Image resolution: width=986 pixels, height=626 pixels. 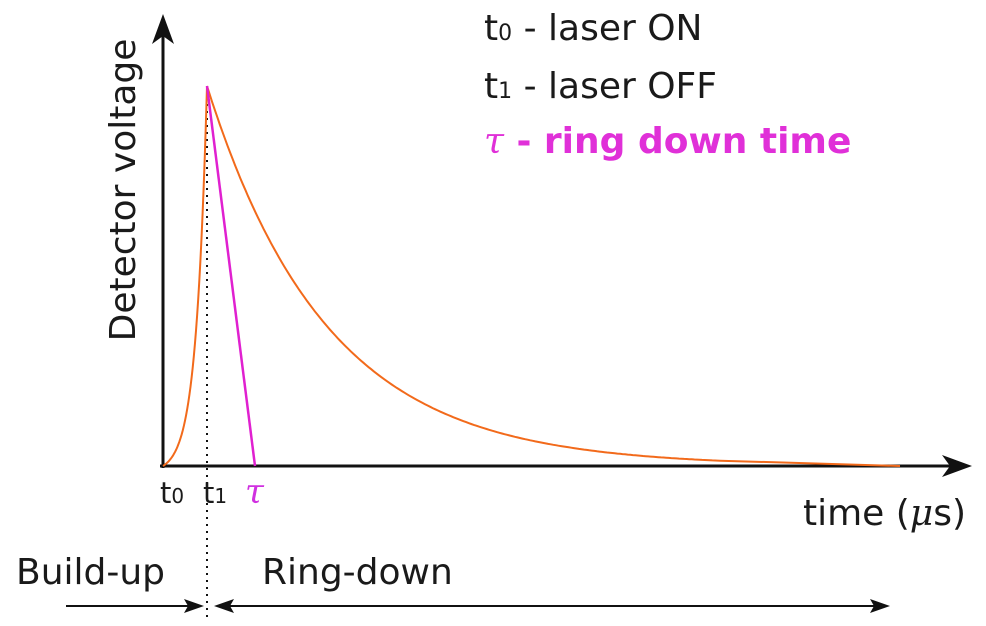 I want to click on legend-t0: t0 - laser ON, so click(x=593, y=28).